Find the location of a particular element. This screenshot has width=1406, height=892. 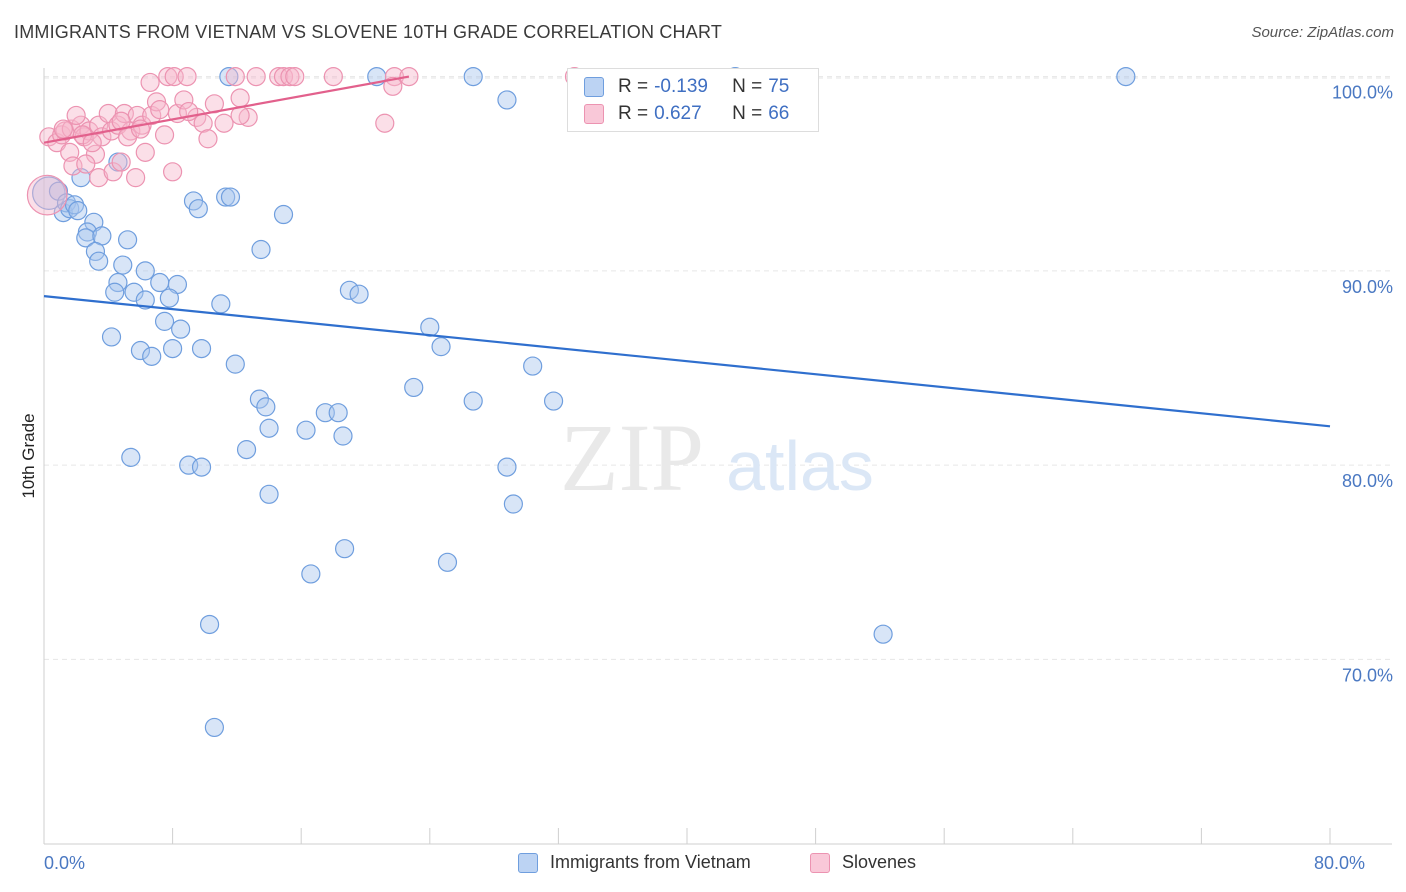

legend-item-slovenes: Slovenes is located at coordinates (863, 862).